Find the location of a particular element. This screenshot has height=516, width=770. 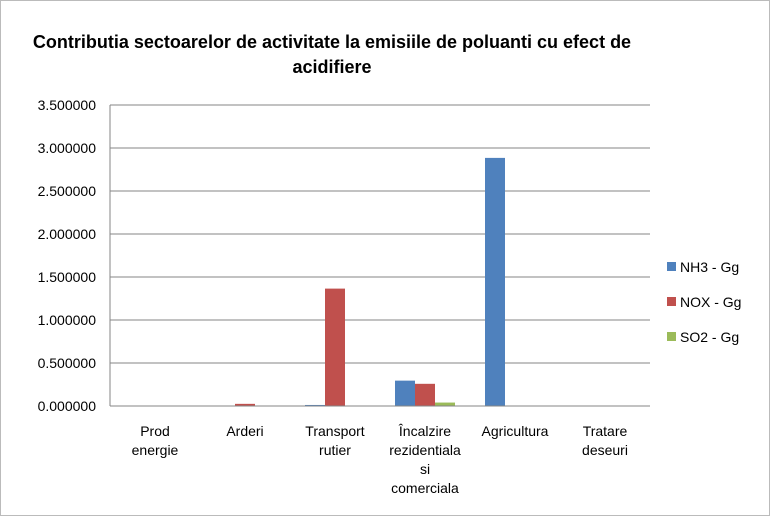

y-tick-label: 0.000000 is located at coordinates (67, 406).